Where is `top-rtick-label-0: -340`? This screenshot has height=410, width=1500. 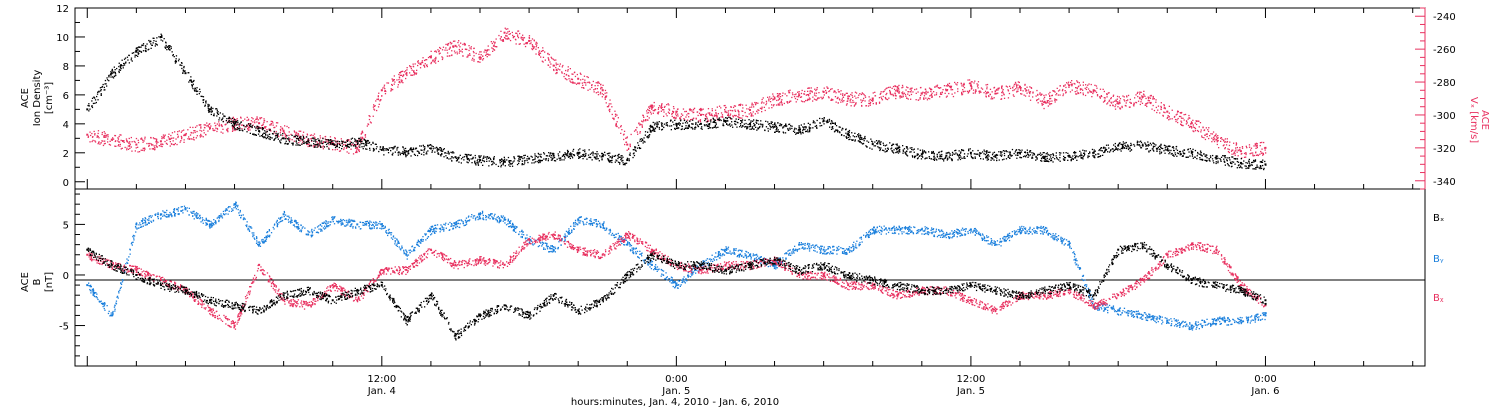 top-rtick-label-0: -340 is located at coordinates (1444, 182).